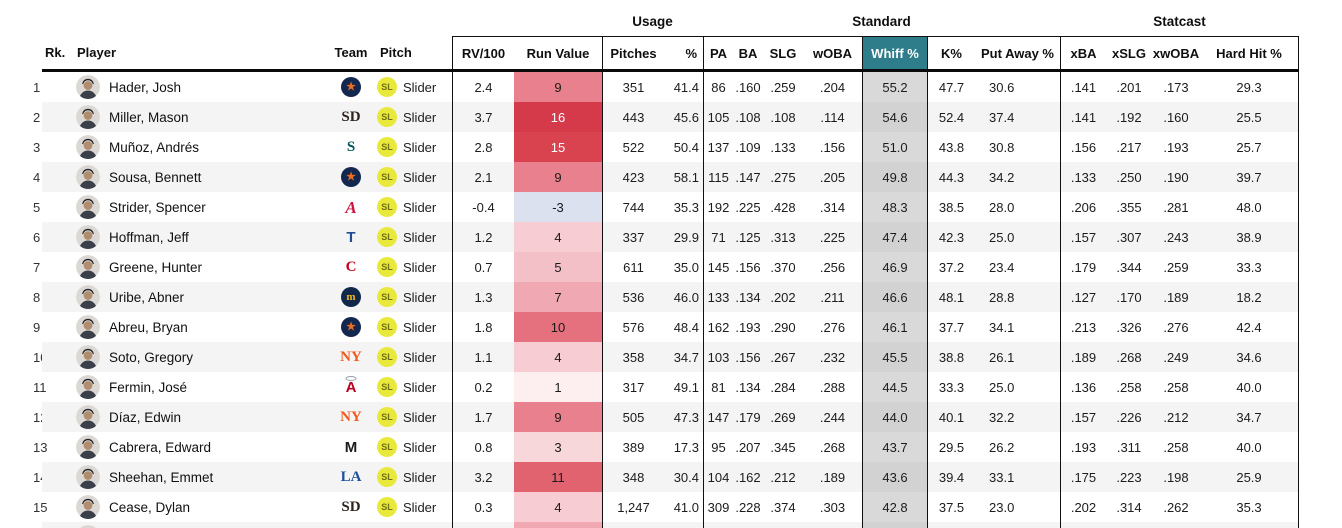  What do you see at coordinates (150, 507) in the screenshot?
I see `player-name: Cease, Dylan` at bounding box center [150, 507].